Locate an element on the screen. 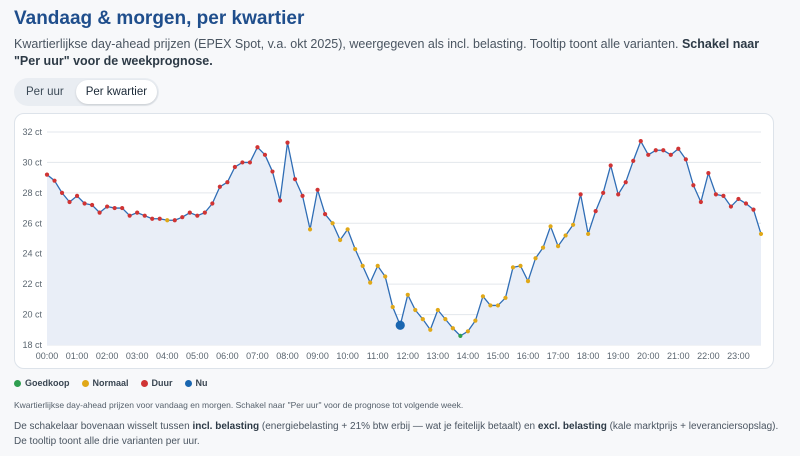 The image size is (800, 456). price-point-goedkoop is located at coordinates (460, 335).